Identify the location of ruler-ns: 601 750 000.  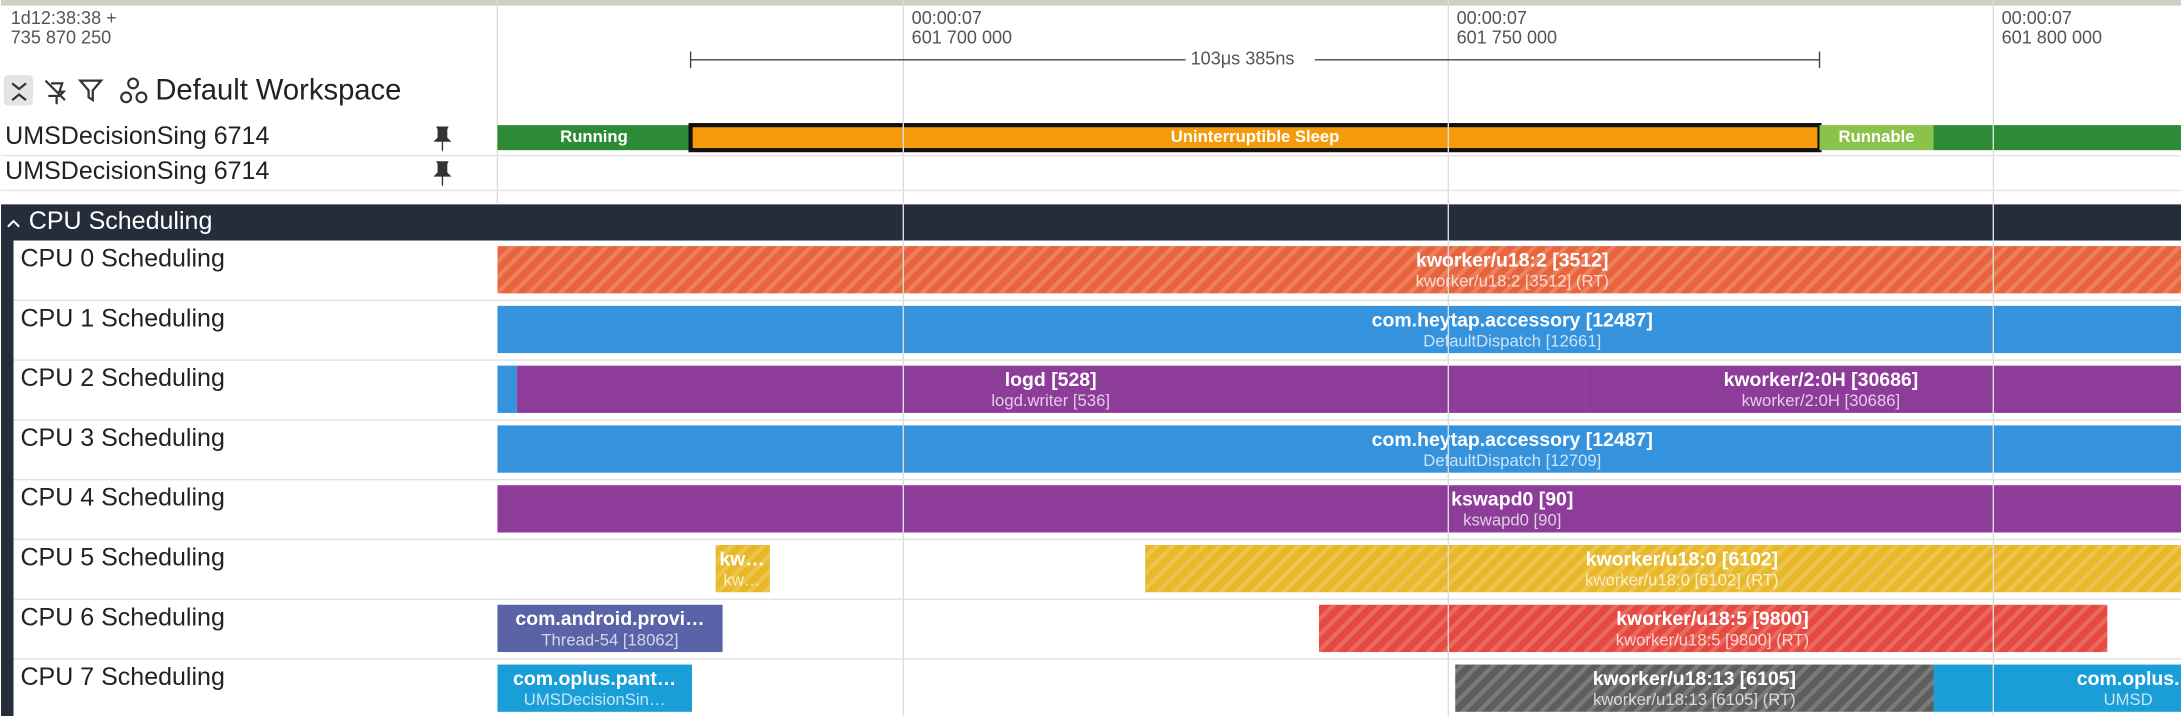
(1507, 38).